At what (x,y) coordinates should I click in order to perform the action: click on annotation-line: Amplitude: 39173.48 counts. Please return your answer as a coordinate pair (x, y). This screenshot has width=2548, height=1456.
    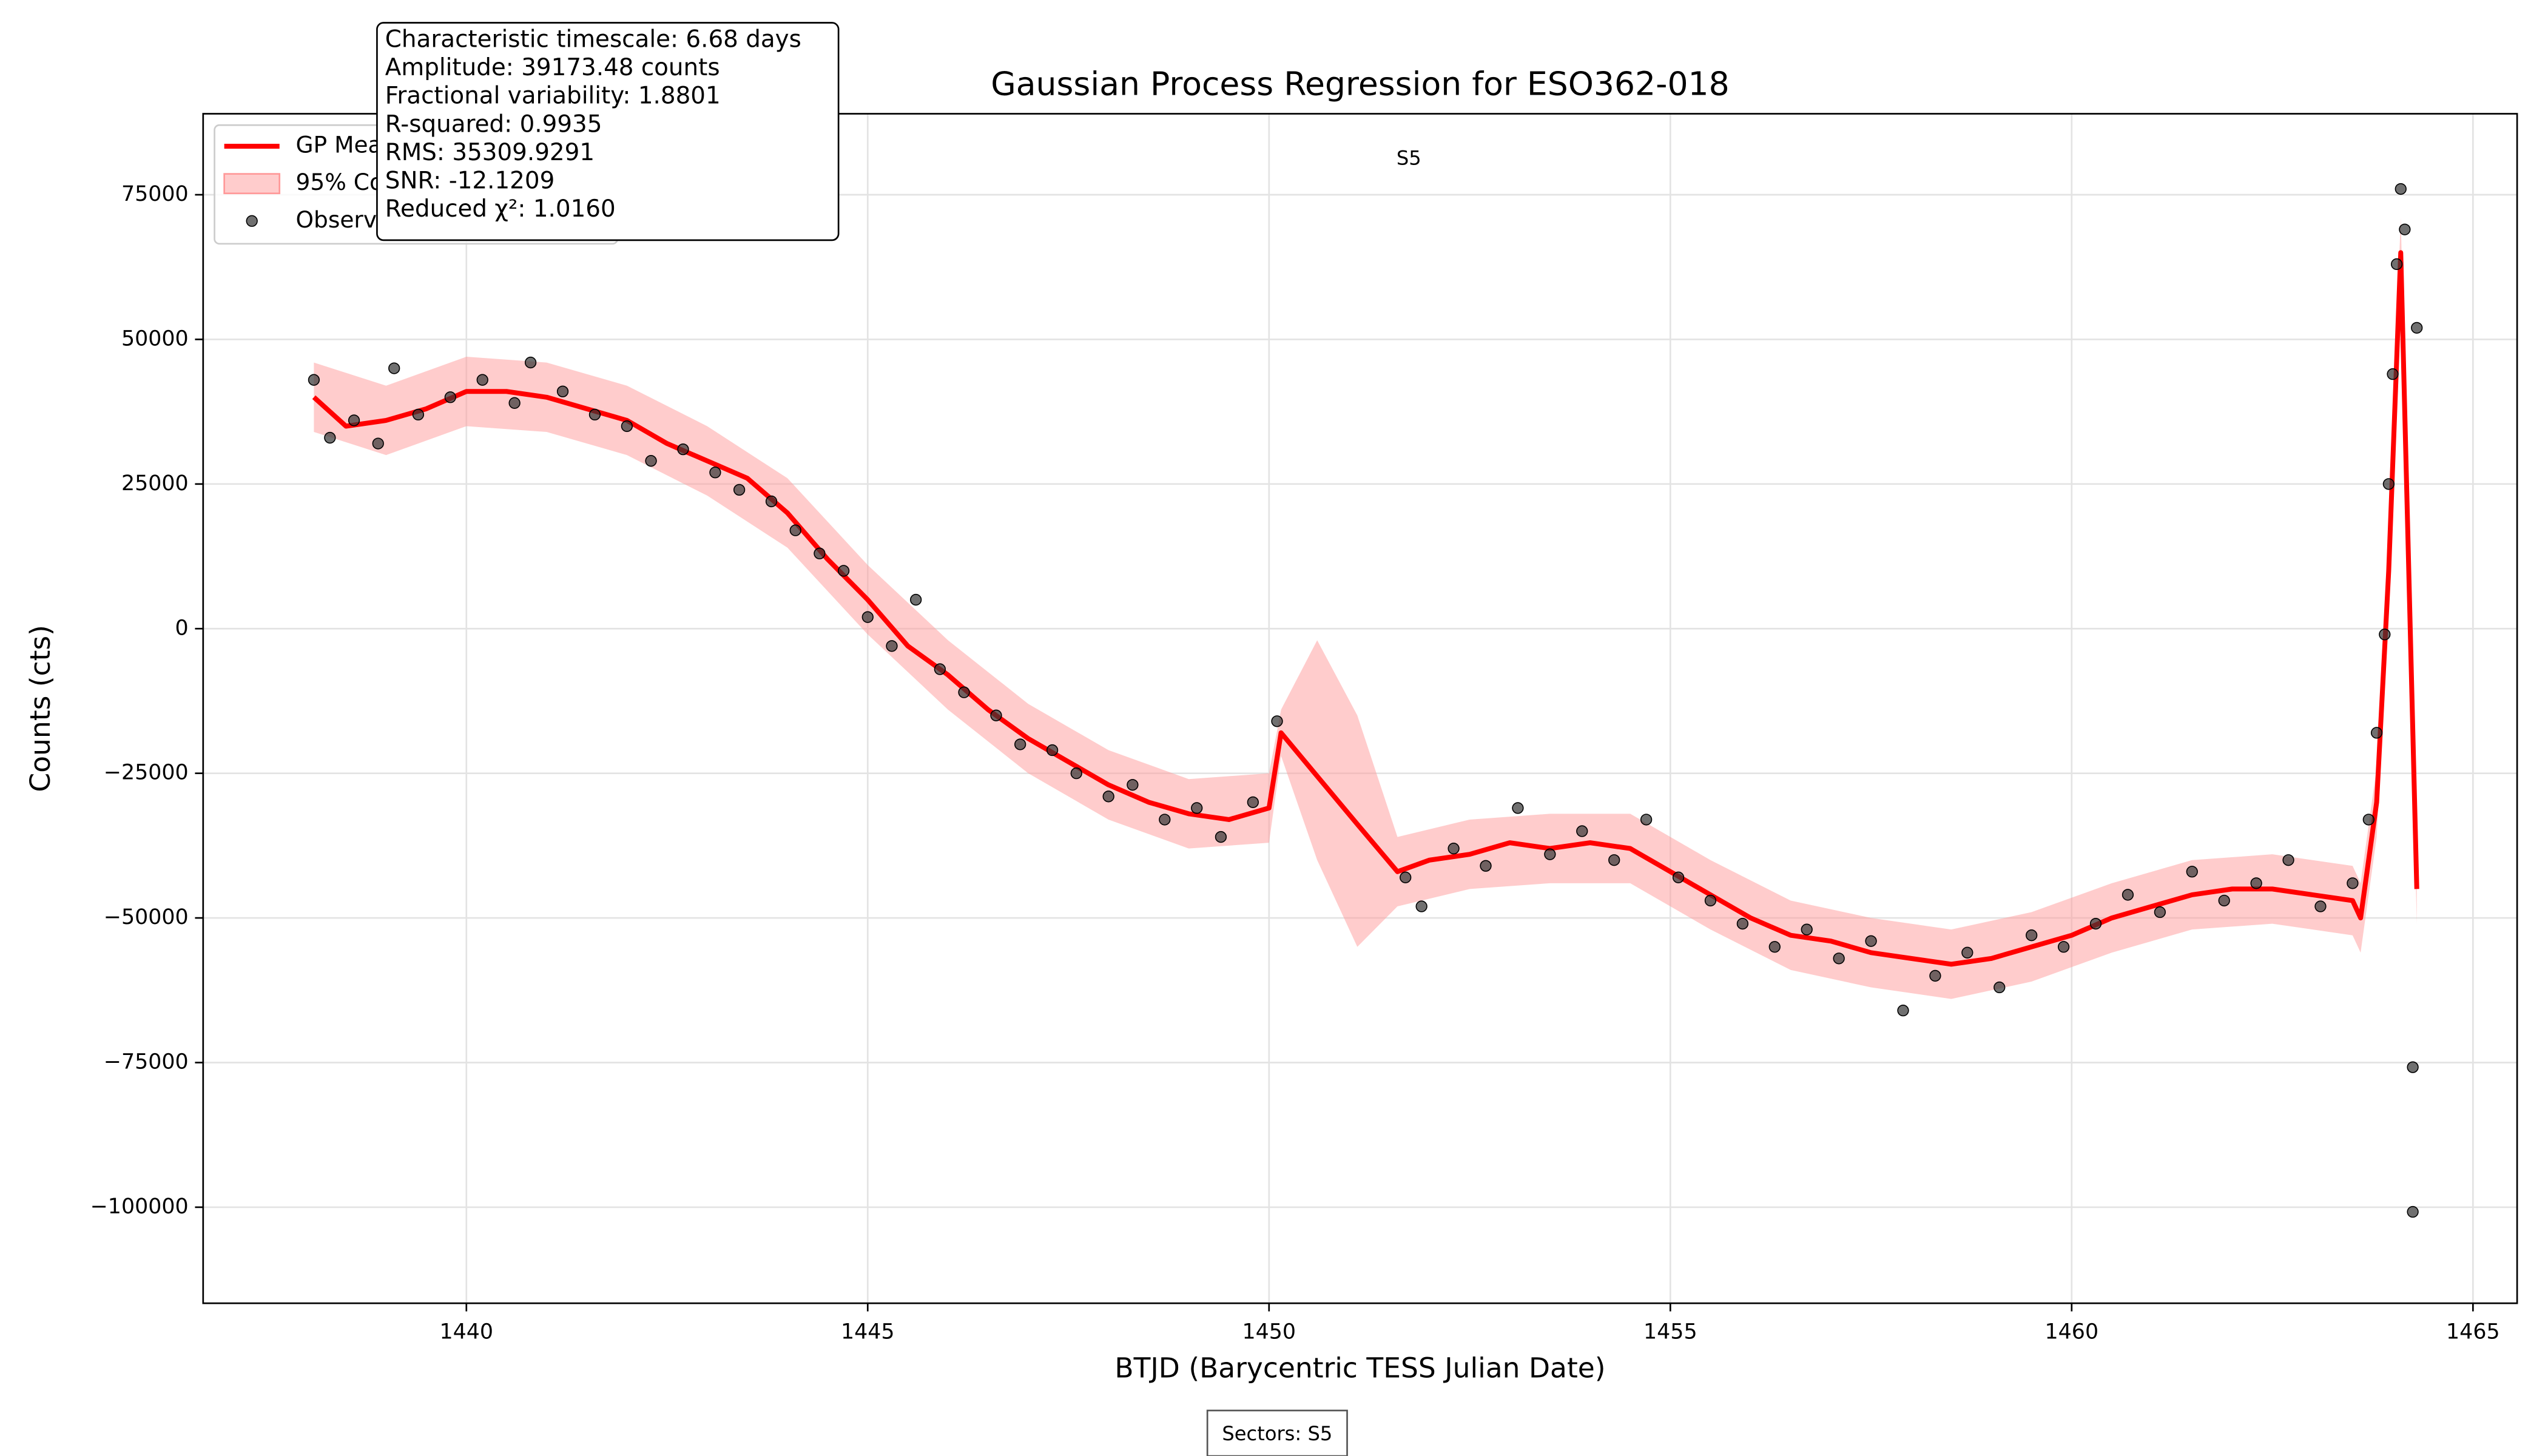
    Looking at the image, I should click on (552, 67).